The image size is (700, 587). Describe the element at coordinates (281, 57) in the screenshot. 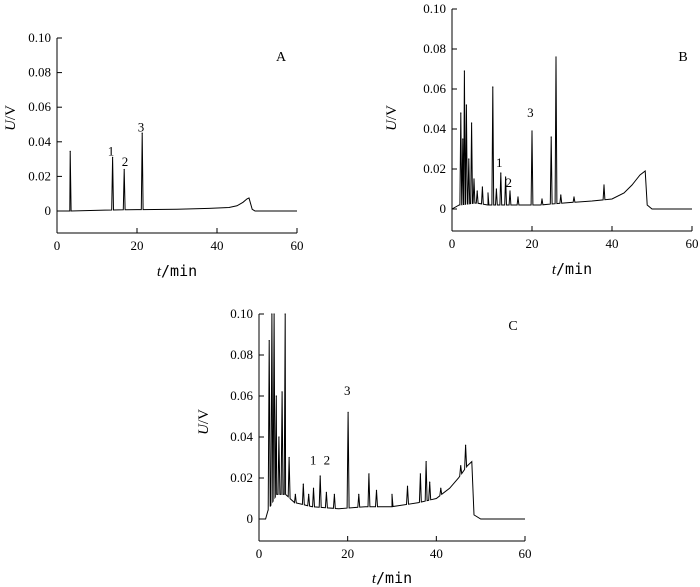

I see `panel-label: A` at that location.